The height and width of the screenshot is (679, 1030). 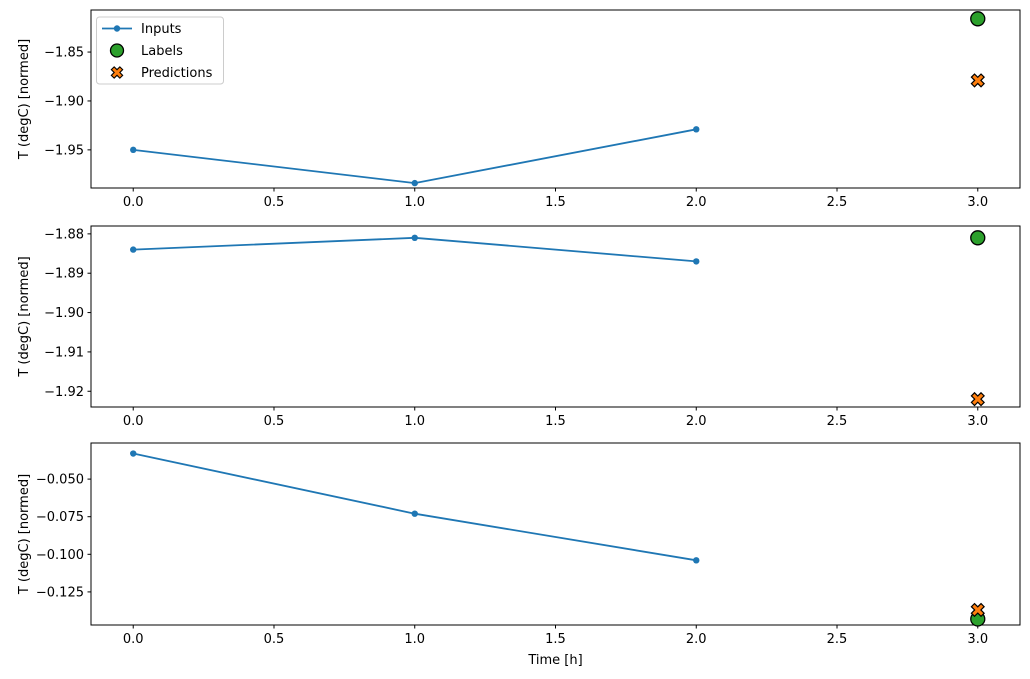 What do you see at coordinates (554, 660) in the screenshot?
I see `x-axis-label: Time [h]` at bounding box center [554, 660].